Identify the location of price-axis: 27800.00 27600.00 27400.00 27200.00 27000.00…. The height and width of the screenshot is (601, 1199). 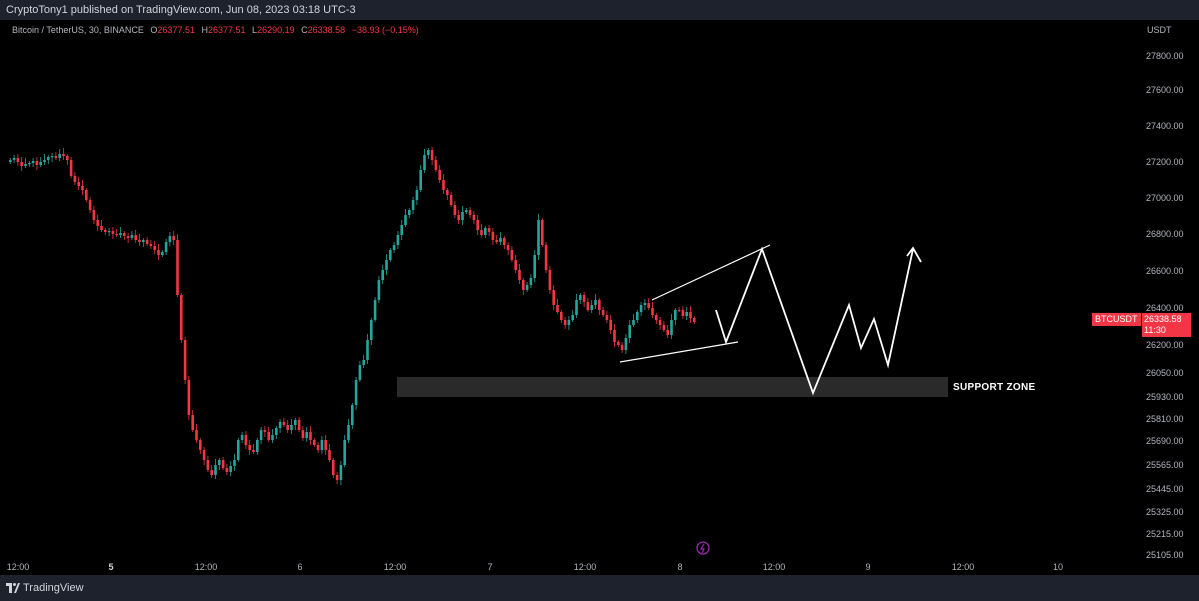
(1165, 305).